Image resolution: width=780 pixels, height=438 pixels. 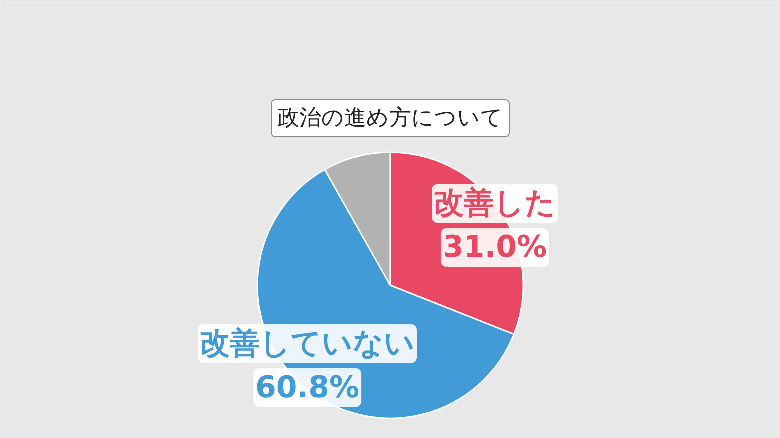 I want to click on chart-title: 政治の進め方について, so click(x=391, y=118).